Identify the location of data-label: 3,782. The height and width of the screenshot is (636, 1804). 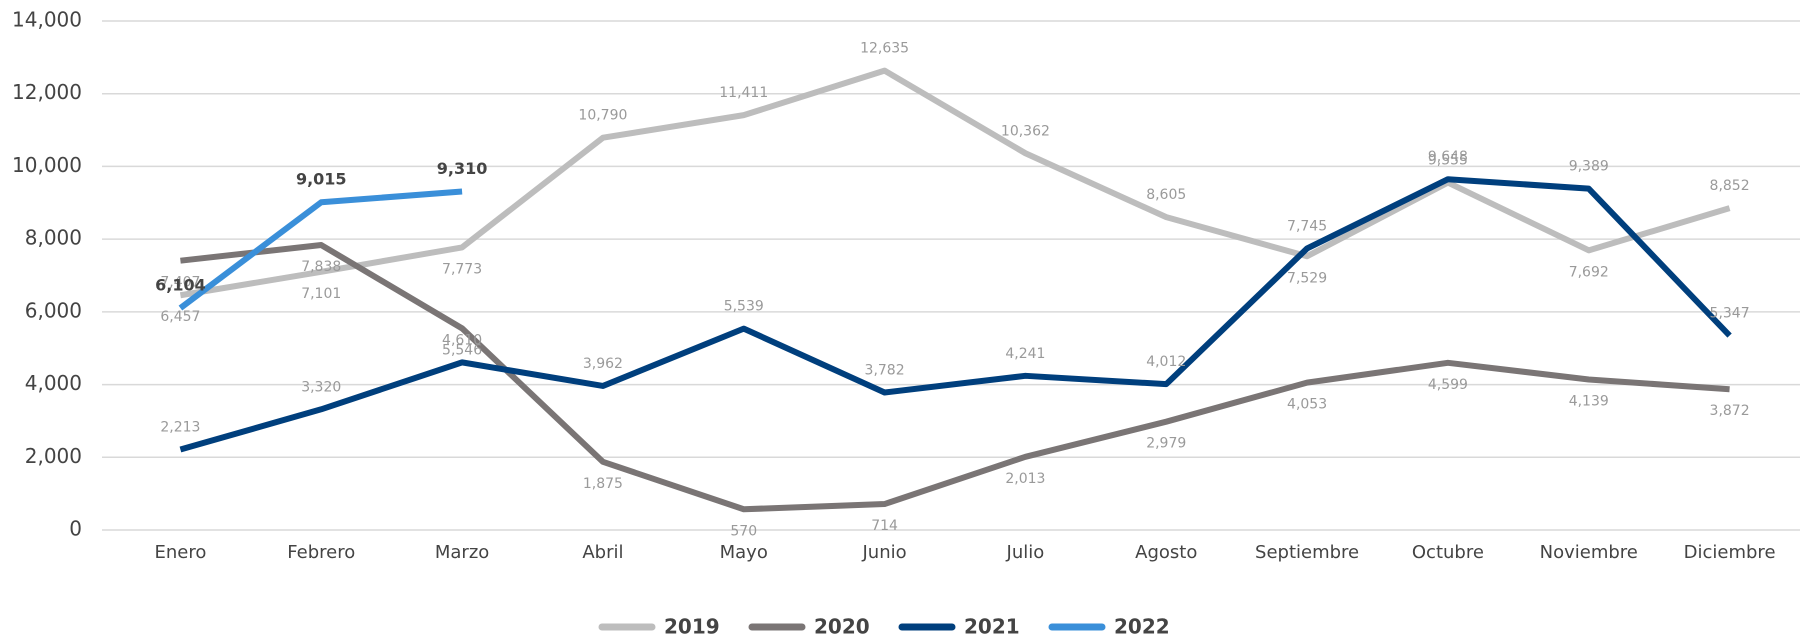
(885, 370).